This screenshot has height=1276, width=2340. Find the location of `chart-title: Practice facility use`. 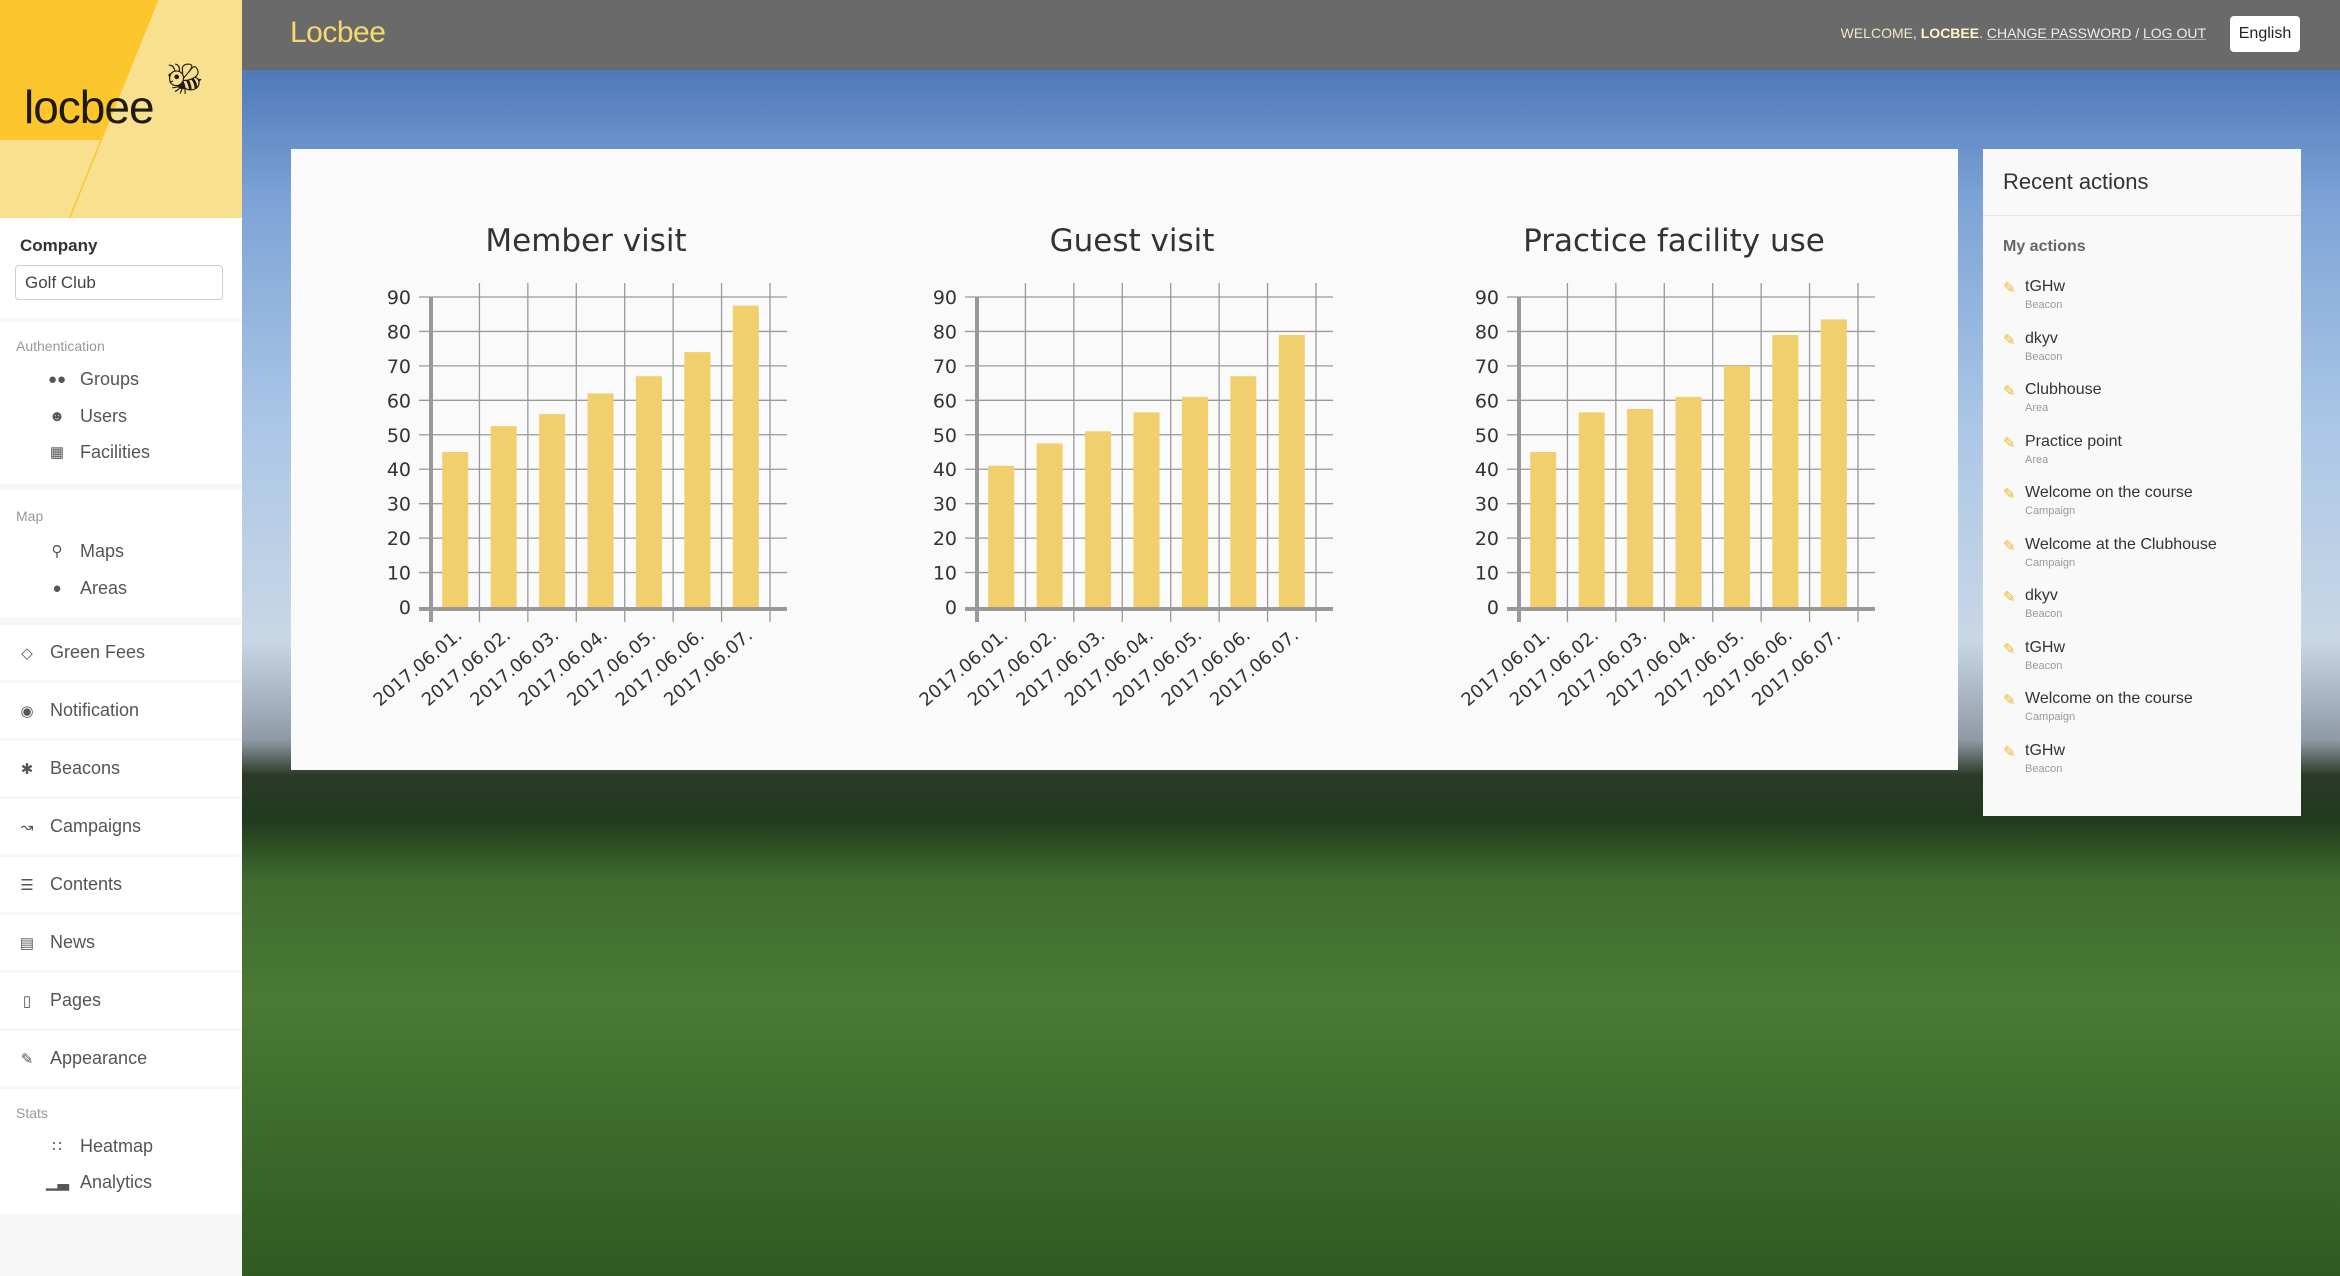

chart-title: Practice facility use is located at coordinates (1674, 241).